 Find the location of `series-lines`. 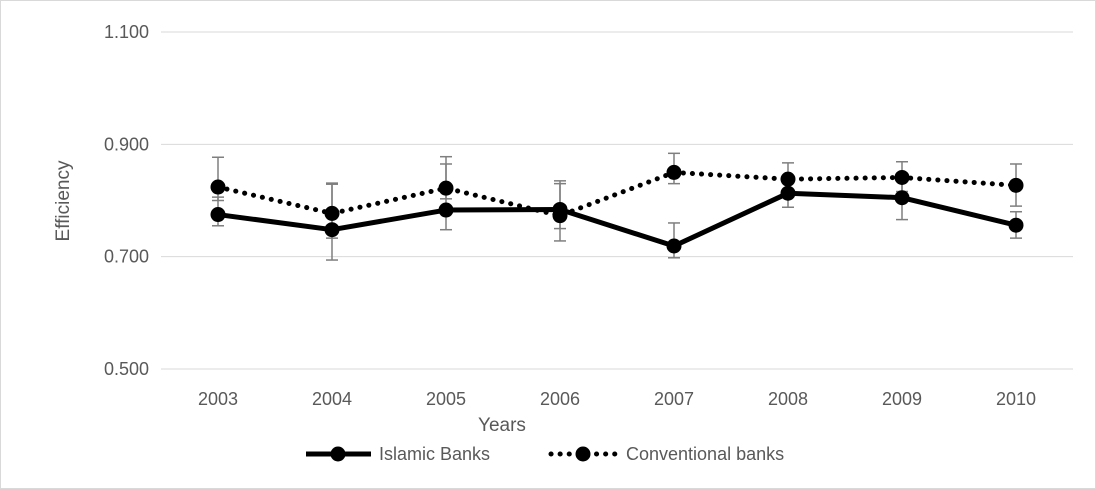

series-lines is located at coordinates (617, 209).